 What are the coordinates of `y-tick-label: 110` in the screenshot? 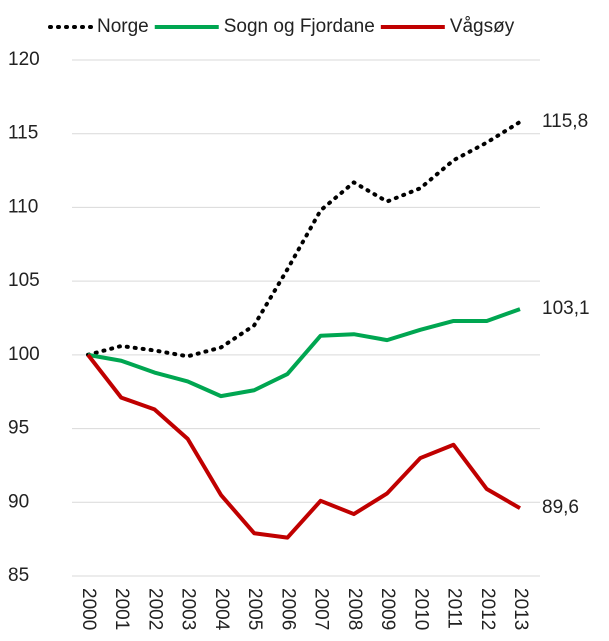 It's located at (23, 206).